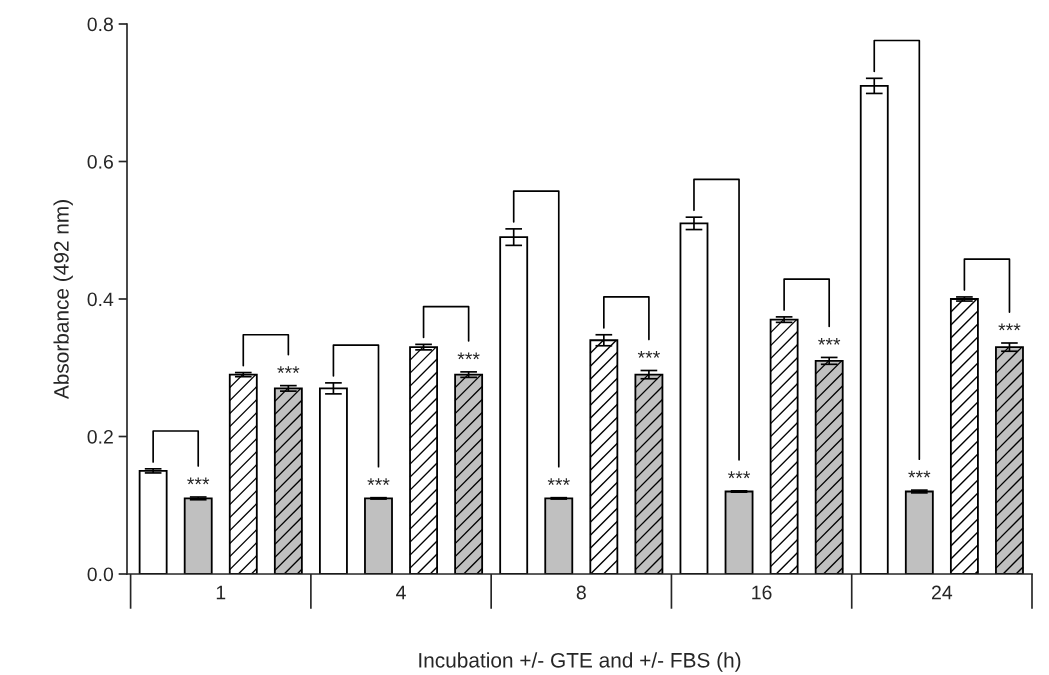  Describe the element at coordinates (100, 436) in the screenshot. I see `y-tick-label: 0.2` at that location.